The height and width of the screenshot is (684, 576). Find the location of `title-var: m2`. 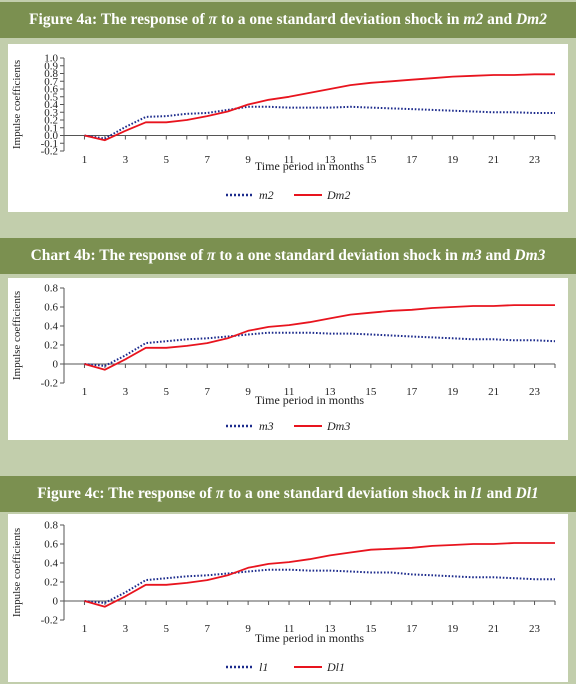

title-var: m2 is located at coordinates (473, 19).